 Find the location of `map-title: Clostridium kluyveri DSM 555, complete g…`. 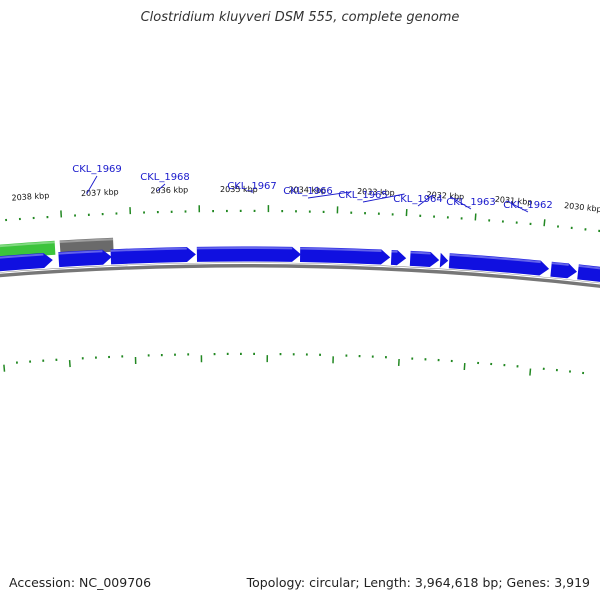

map-title: Clostridium kluyveri DSM 555, complete g… is located at coordinates (300, 17).